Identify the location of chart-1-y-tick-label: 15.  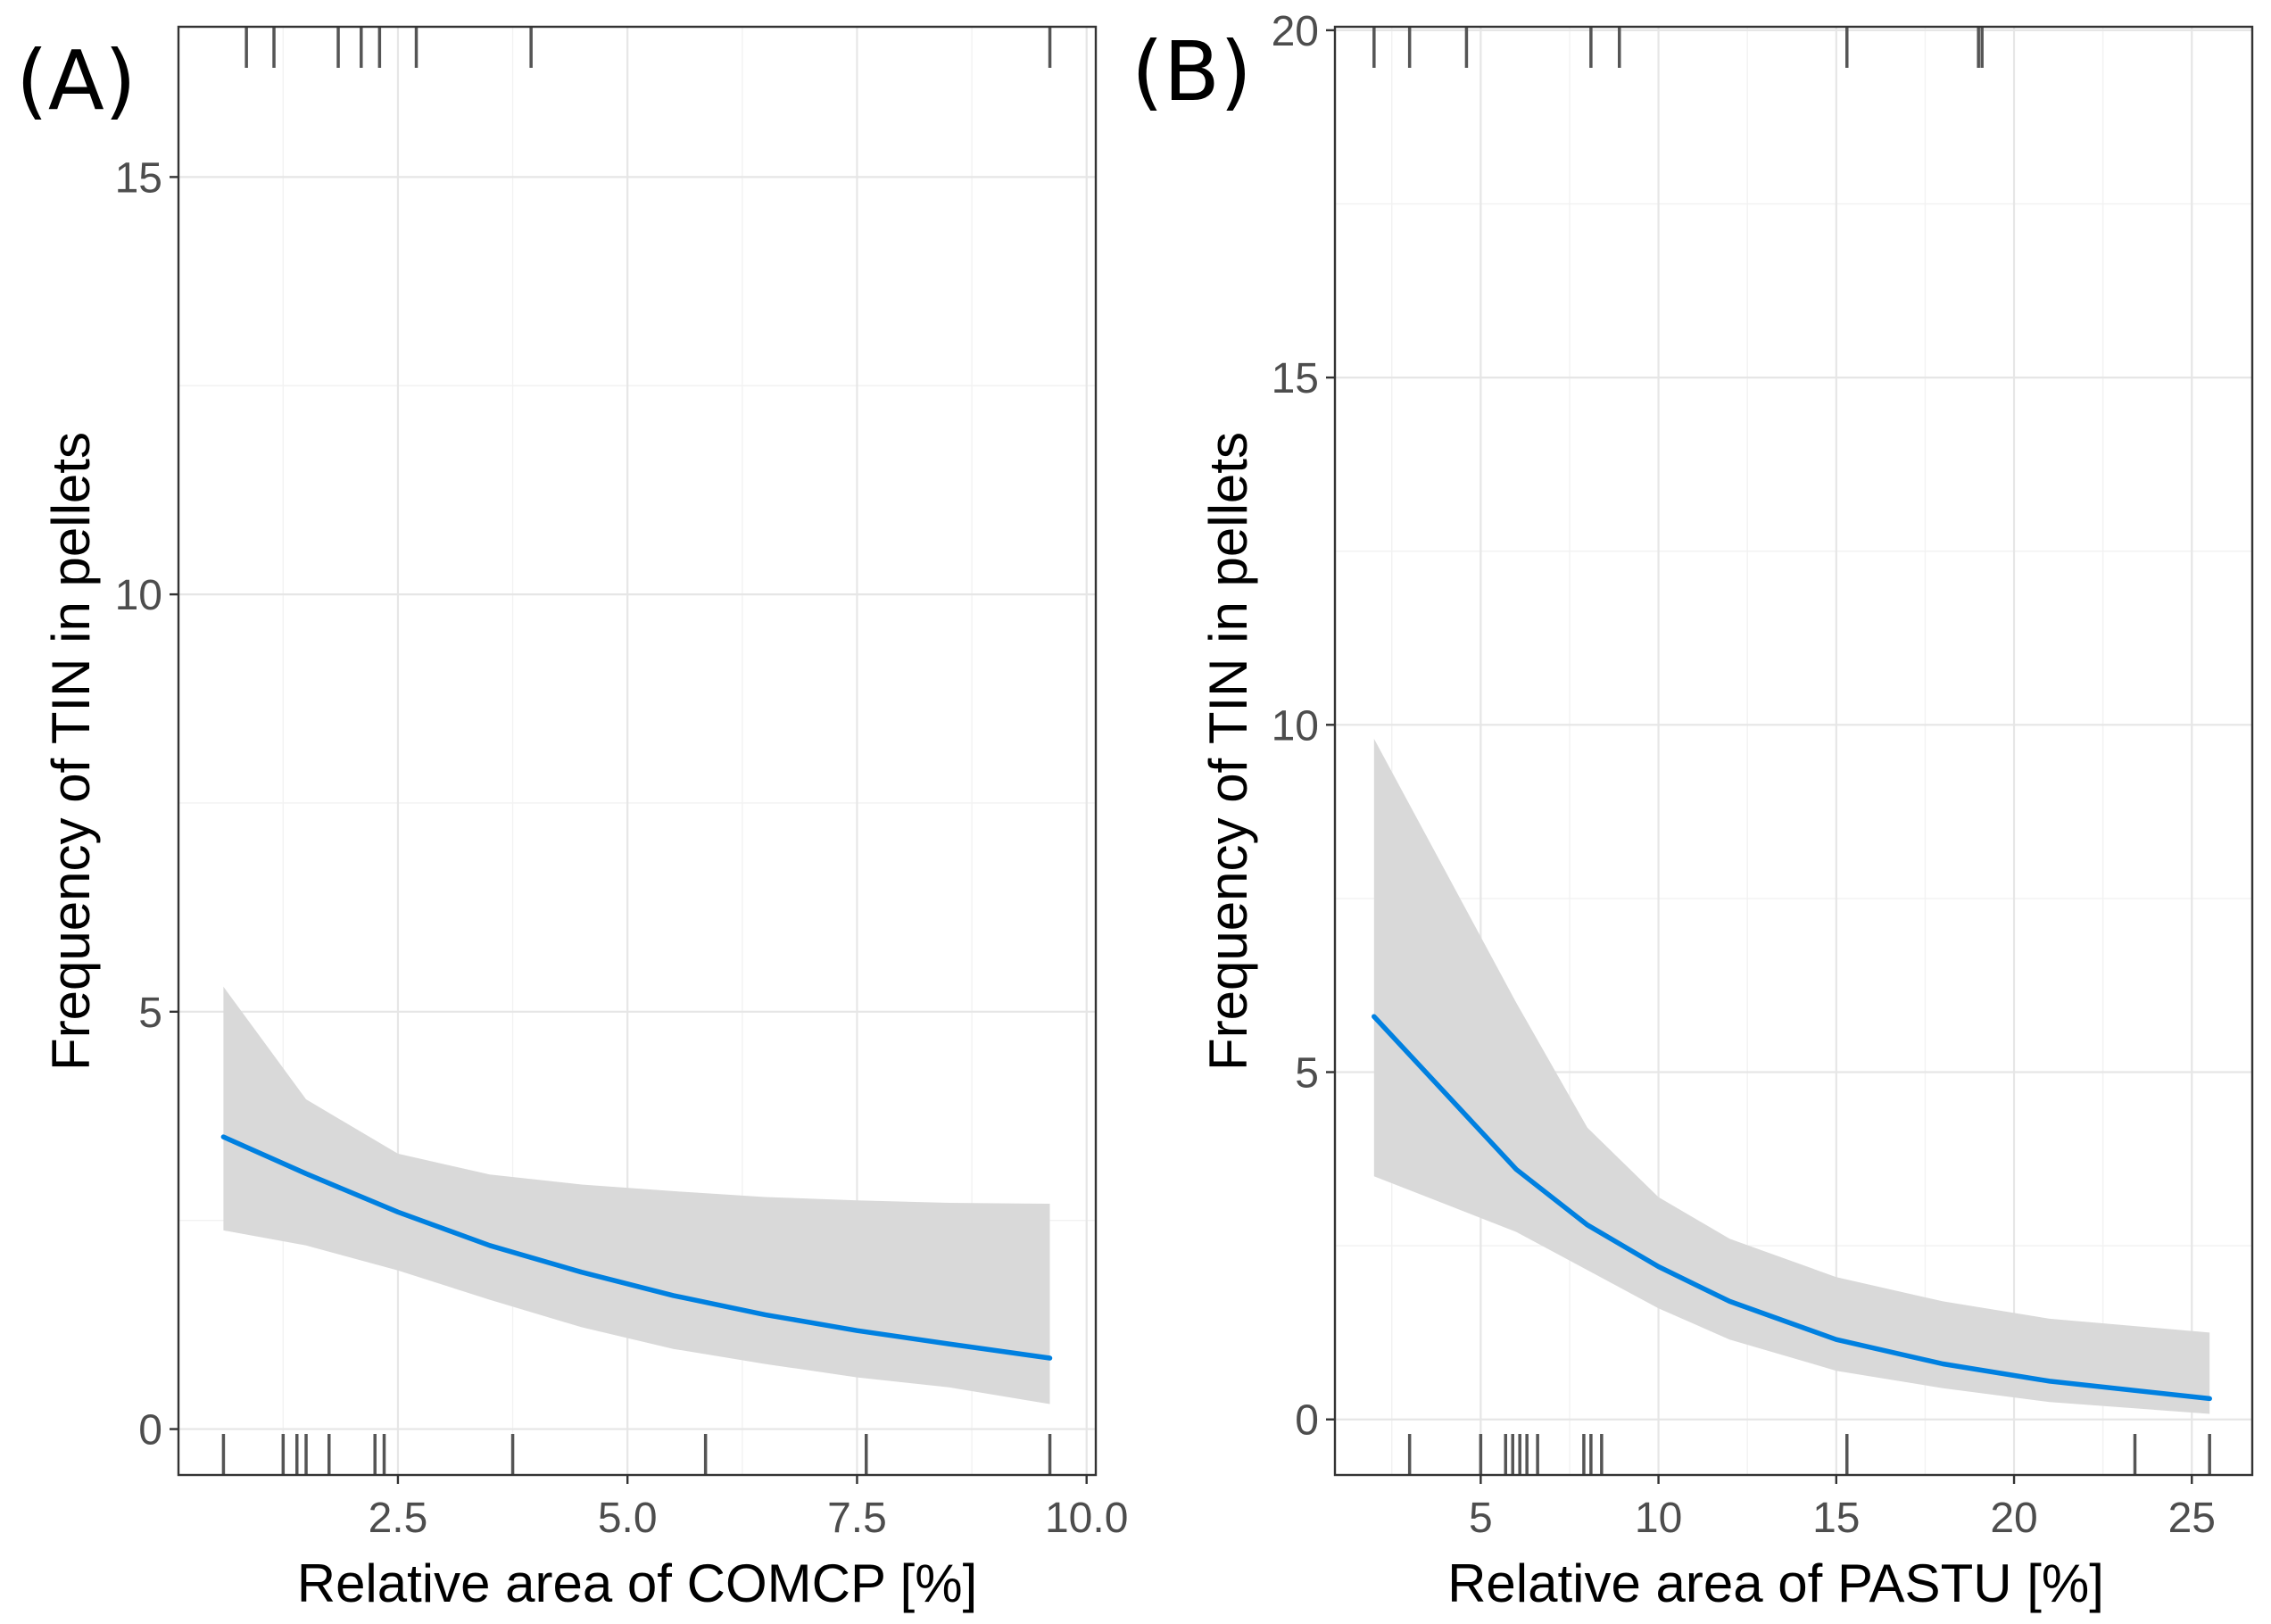
(1295, 378).